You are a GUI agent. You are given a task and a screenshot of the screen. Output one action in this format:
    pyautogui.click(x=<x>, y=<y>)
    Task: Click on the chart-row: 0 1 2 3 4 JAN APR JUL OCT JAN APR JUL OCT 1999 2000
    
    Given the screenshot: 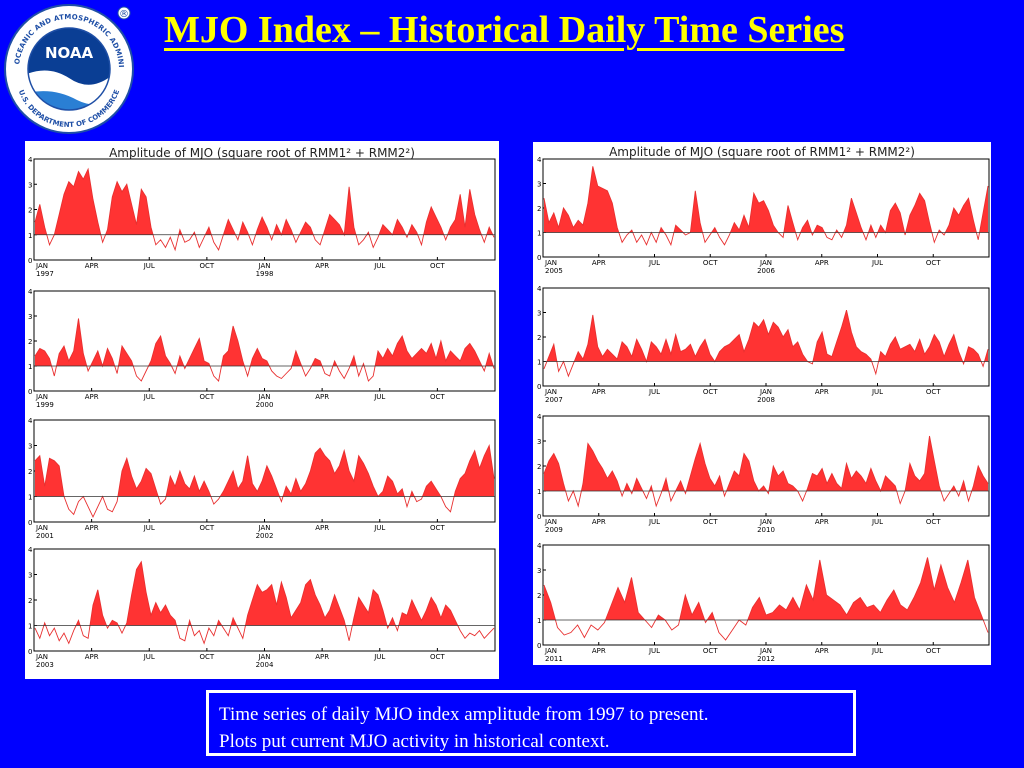 What is the action you would take?
    pyautogui.click(x=262, y=348)
    